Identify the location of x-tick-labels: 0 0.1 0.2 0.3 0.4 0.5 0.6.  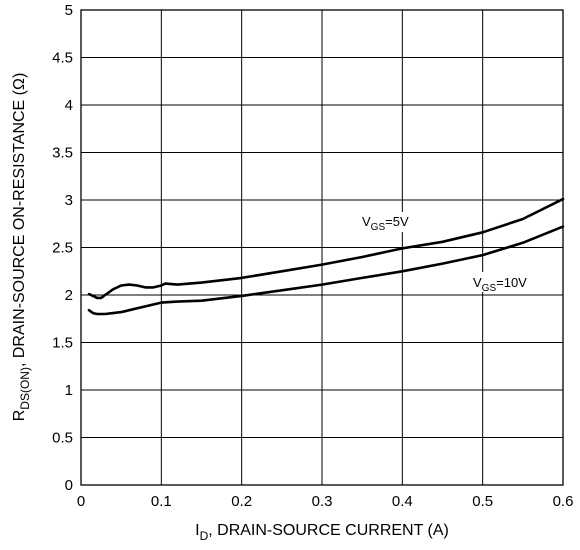
(325, 501).